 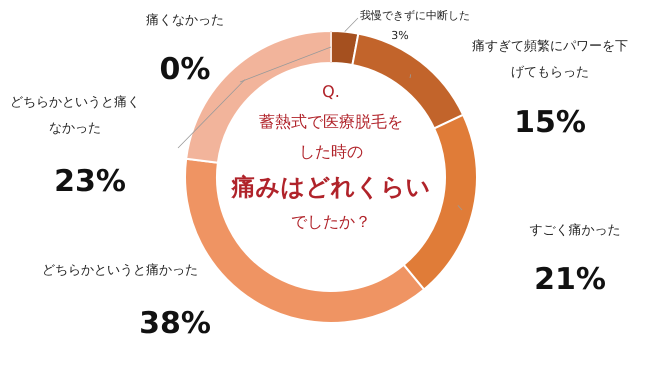 What do you see at coordinates (120, 271) in the screenshot?
I see `slice-label: どちらかというと痛かった` at bounding box center [120, 271].